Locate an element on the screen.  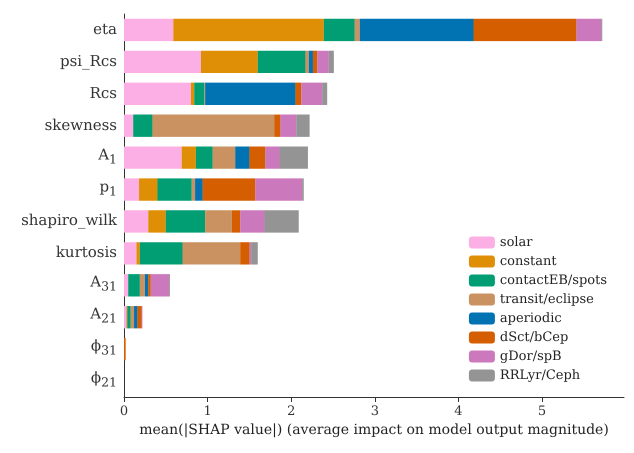
legend-label: constant is located at coordinates (529, 261).